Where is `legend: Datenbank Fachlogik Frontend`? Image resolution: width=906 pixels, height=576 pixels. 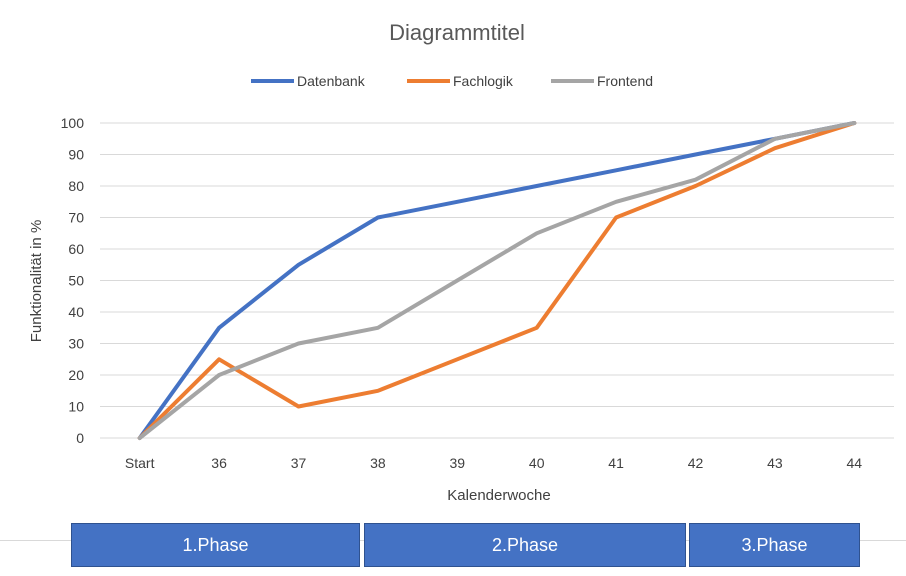 legend: Datenbank Fachlogik Frontend is located at coordinates (452, 81).